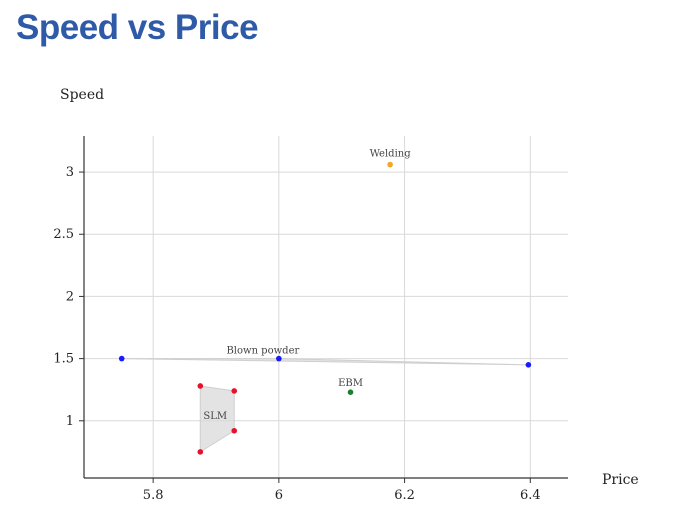  Describe the element at coordinates (325, 405) in the screenshot. I see `group-hulls` at that location.